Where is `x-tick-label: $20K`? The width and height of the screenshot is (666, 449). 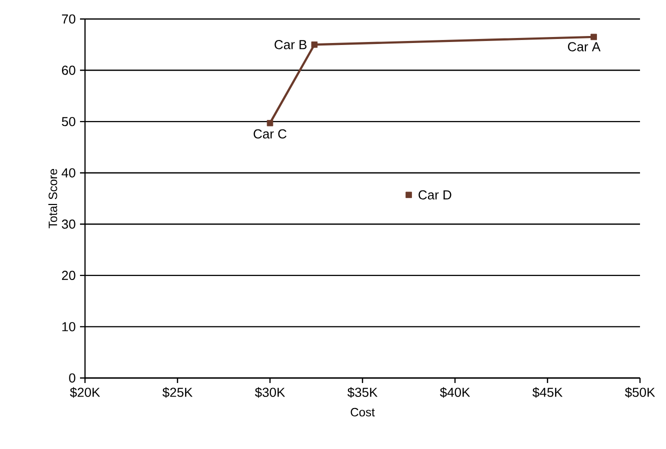
x-tick-label: $20K is located at coordinates (85, 392).